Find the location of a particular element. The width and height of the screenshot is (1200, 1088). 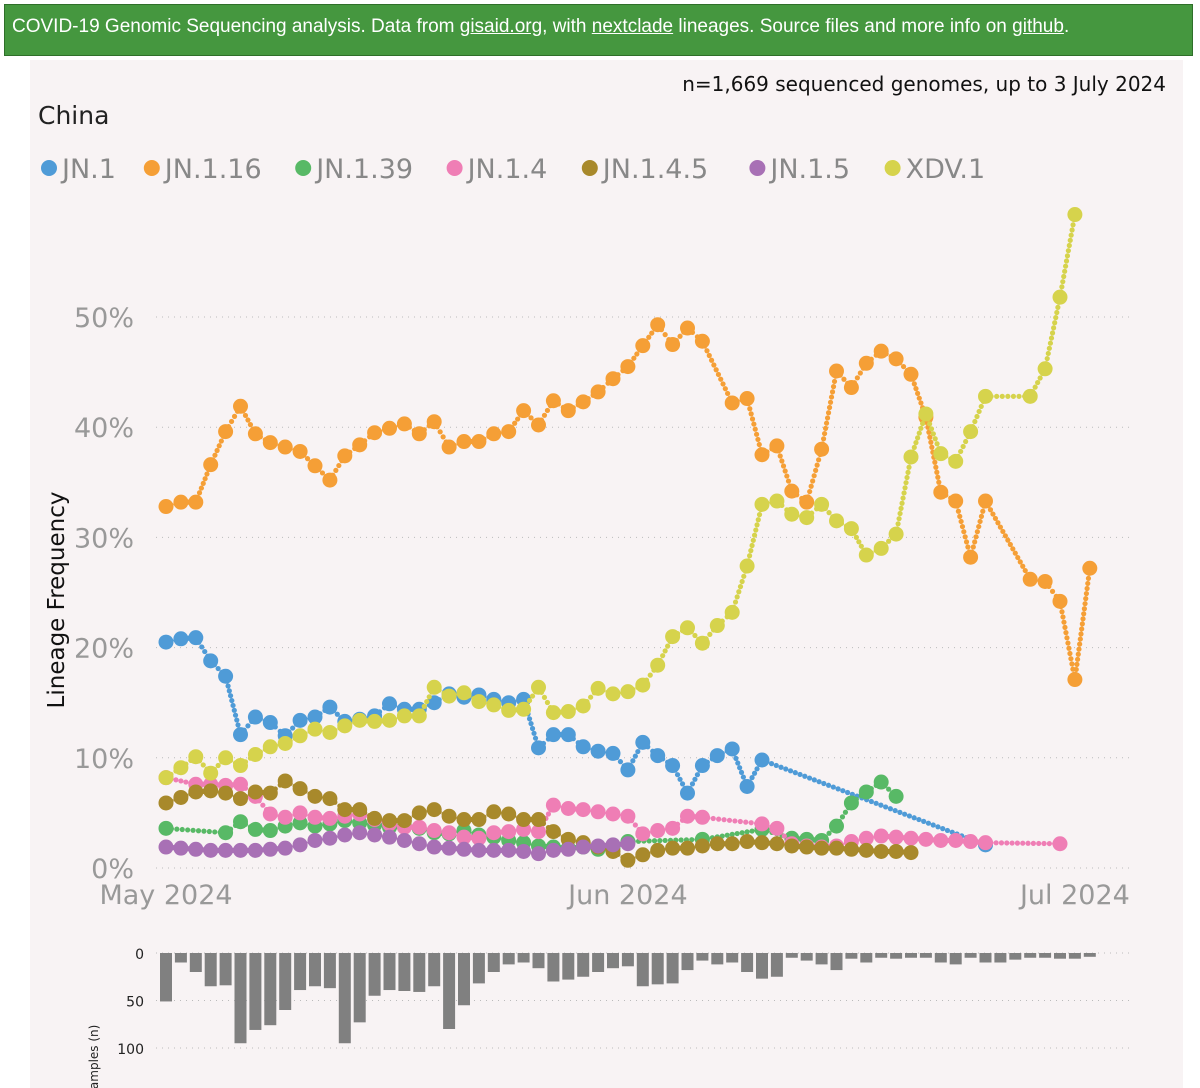

banner-bar is located at coordinates (598, 30).